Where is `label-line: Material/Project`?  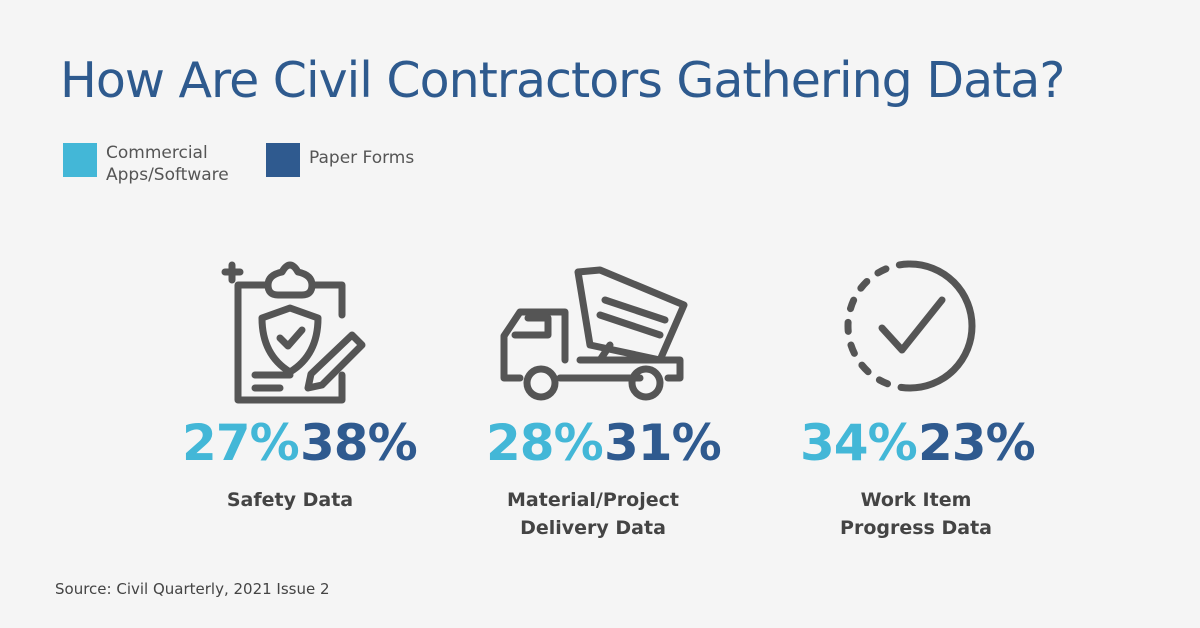
label-line: Material/Project is located at coordinates (593, 500).